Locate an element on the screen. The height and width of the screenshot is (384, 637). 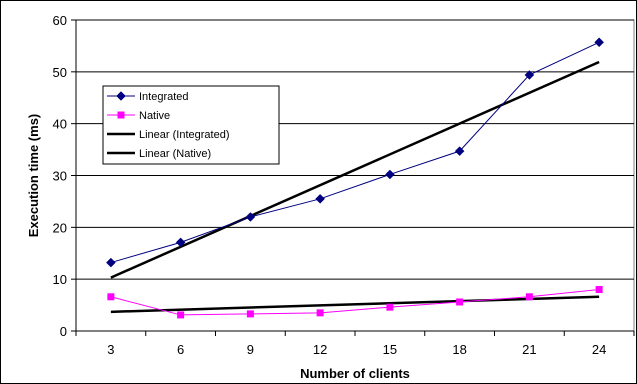
legend-label-integrated: Integrated is located at coordinates (164, 97).